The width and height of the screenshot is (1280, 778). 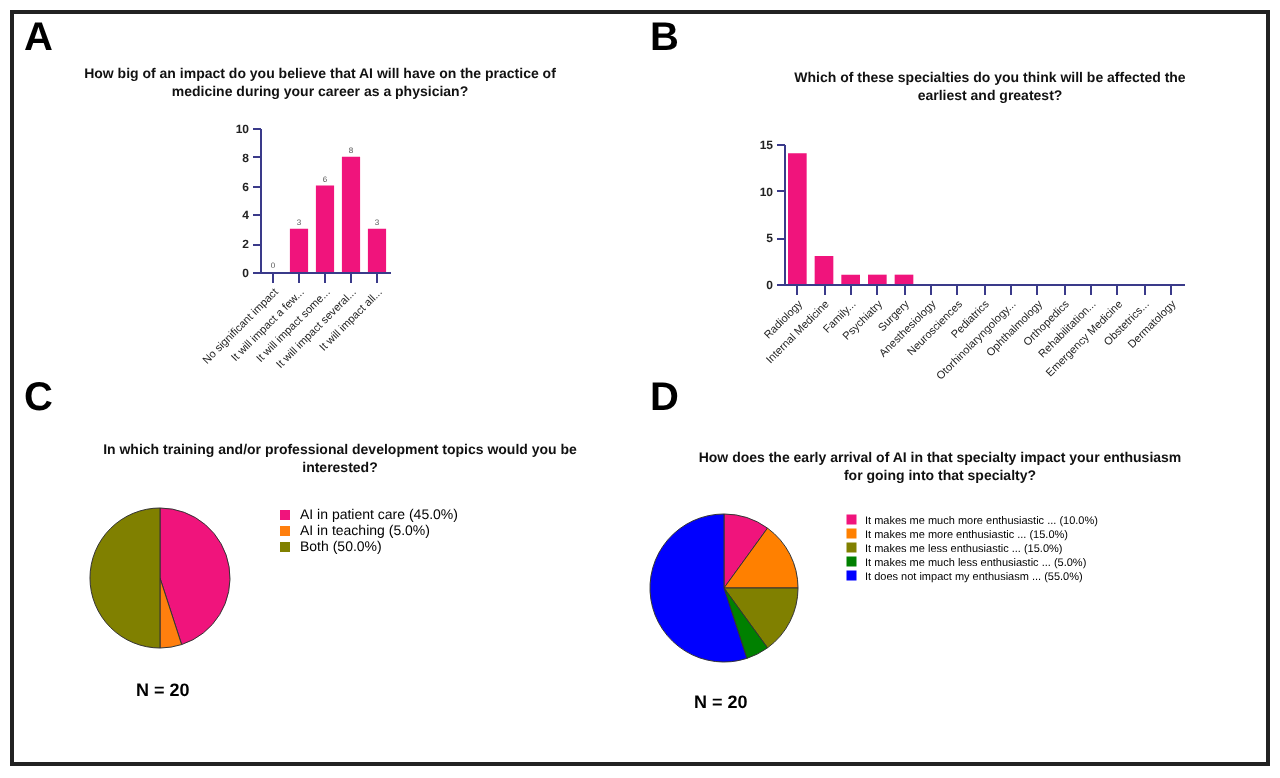 What do you see at coordinates (664, 398) in the screenshot?
I see `text: D` at bounding box center [664, 398].